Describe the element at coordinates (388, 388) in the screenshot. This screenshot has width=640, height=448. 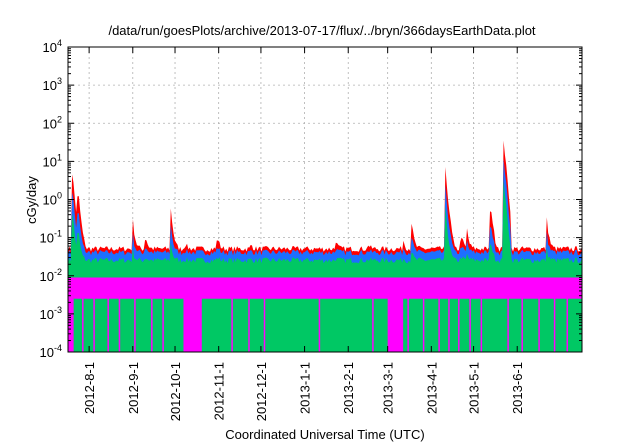
I see `x-tick-label: 2013-3-1` at that location.